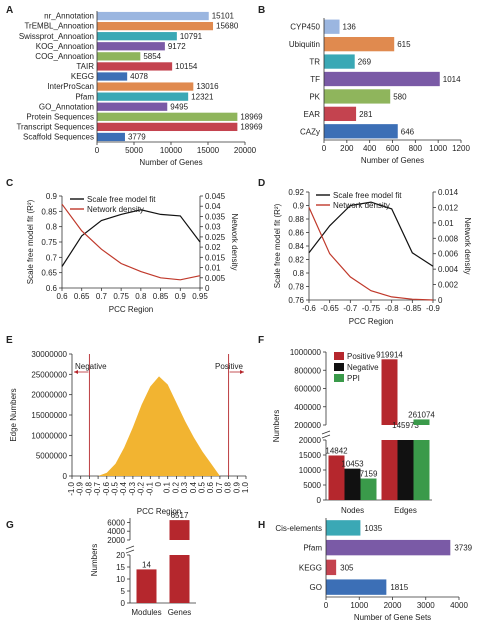 The image size is (480, 624). Describe the element at coordinates (392, 617) in the screenshot. I see `axis-title-x-h: Number of Gene Sets` at that location.